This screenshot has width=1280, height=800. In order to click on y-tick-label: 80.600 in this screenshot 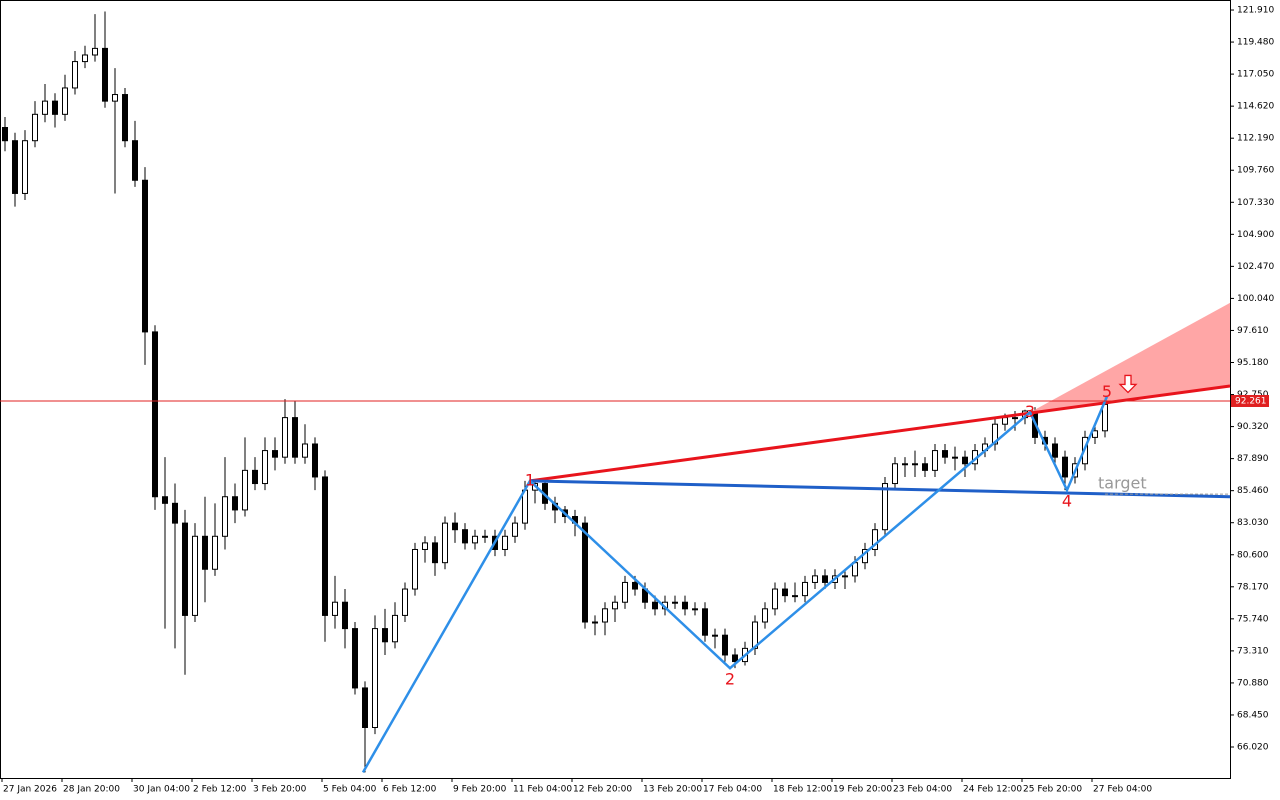, I will do `click(1253, 555)`.